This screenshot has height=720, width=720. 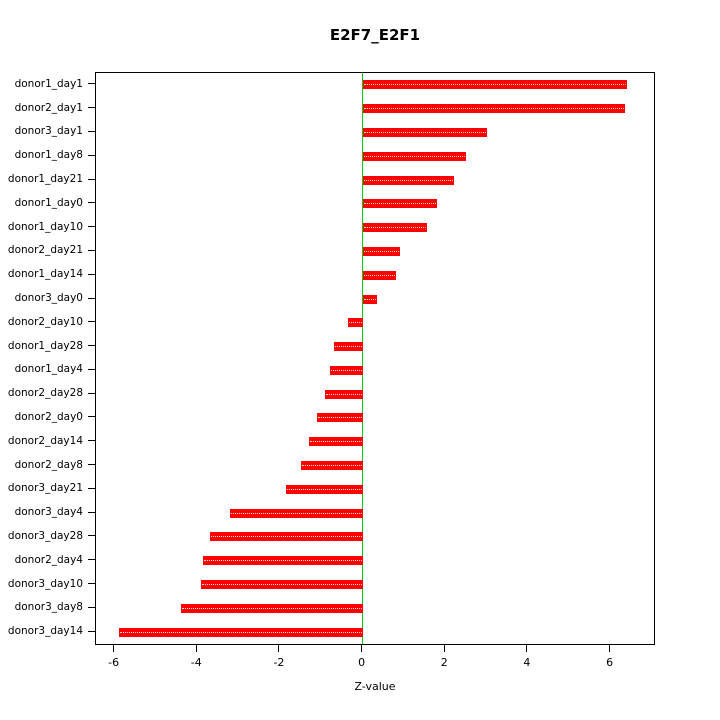 What do you see at coordinates (344, 394) in the screenshot?
I see `bar-donor2_day28` at bounding box center [344, 394].